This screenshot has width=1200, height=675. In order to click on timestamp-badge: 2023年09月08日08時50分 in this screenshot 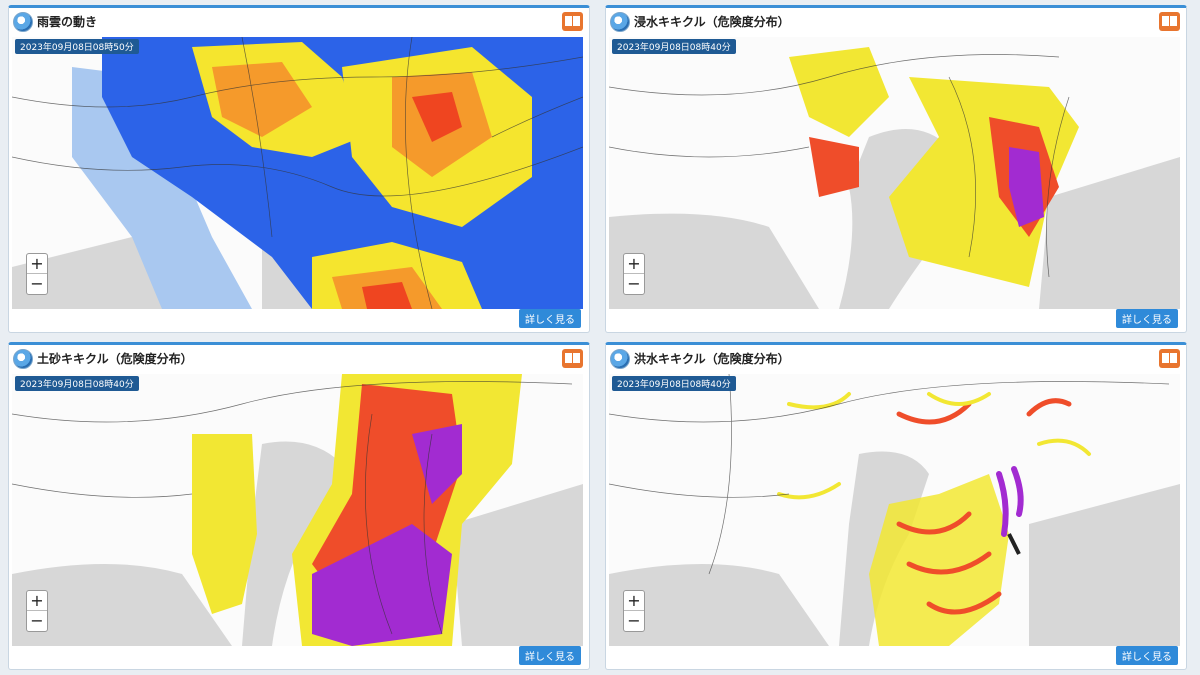, I will do `click(77, 46)`.